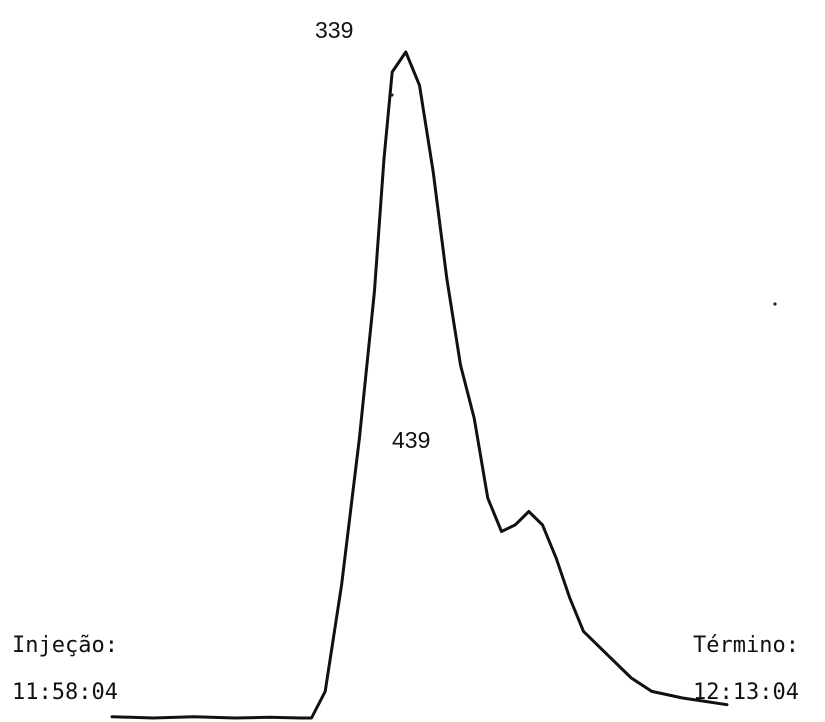  What do you see at coordinates (65, 692) in the screenshot?
I see `injection-time: 11:58:04` at bounding box center [65, 692].